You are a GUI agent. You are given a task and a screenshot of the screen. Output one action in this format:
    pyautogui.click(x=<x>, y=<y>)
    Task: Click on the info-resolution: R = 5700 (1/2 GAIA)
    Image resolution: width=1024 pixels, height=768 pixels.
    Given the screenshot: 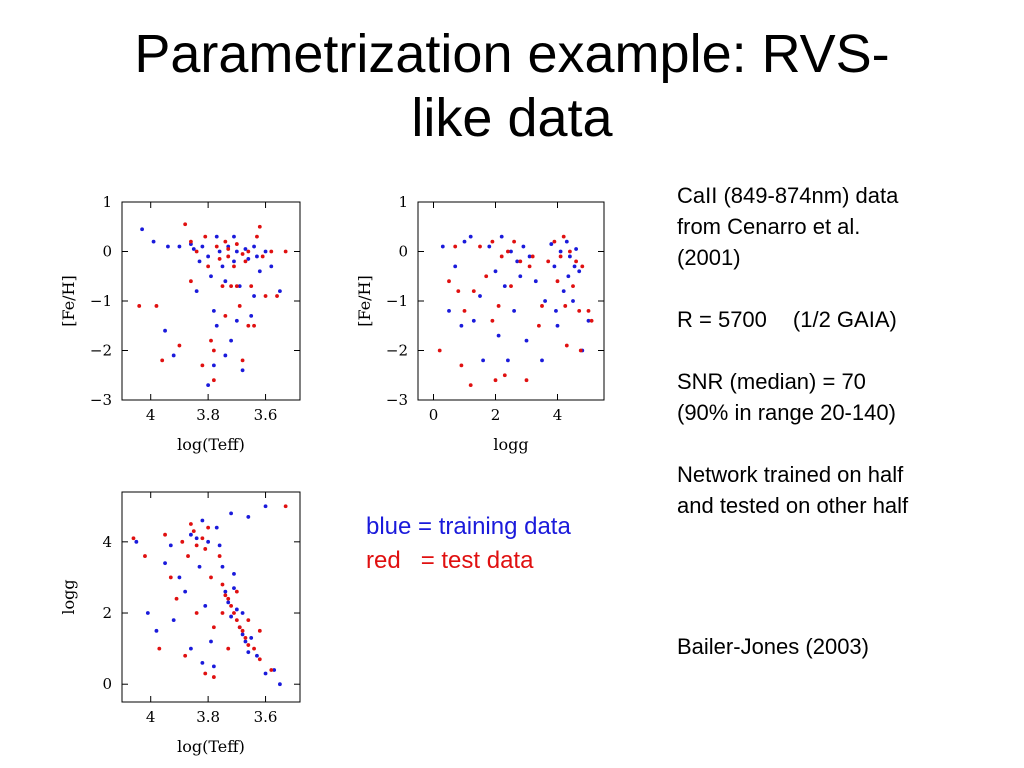 What is the action you would take?
    pyautogui.click(x=842, y=319)
    